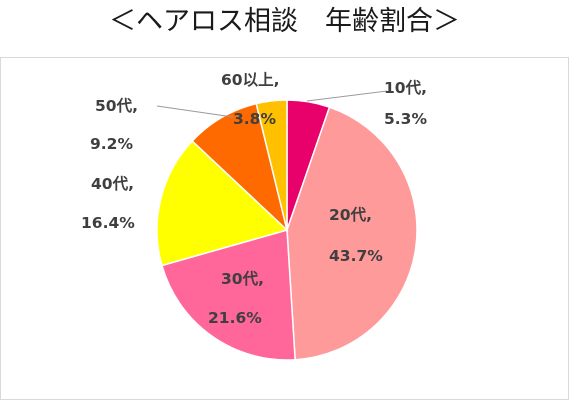 The width and height of the screenshot is (569, 400). What do you see at coordinates (250, 80) in the screenshot?
I see `slice-label-60plus: 60以上,` at bounding box center [250, 80].